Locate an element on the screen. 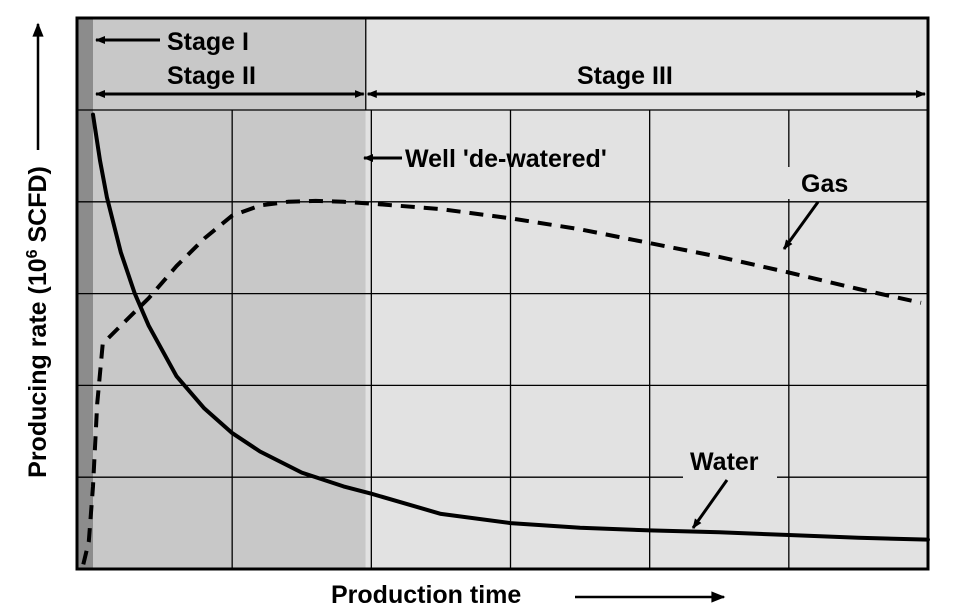 The image size is (957, 613). gas-label: Gas is located at coordinates (824, 184).